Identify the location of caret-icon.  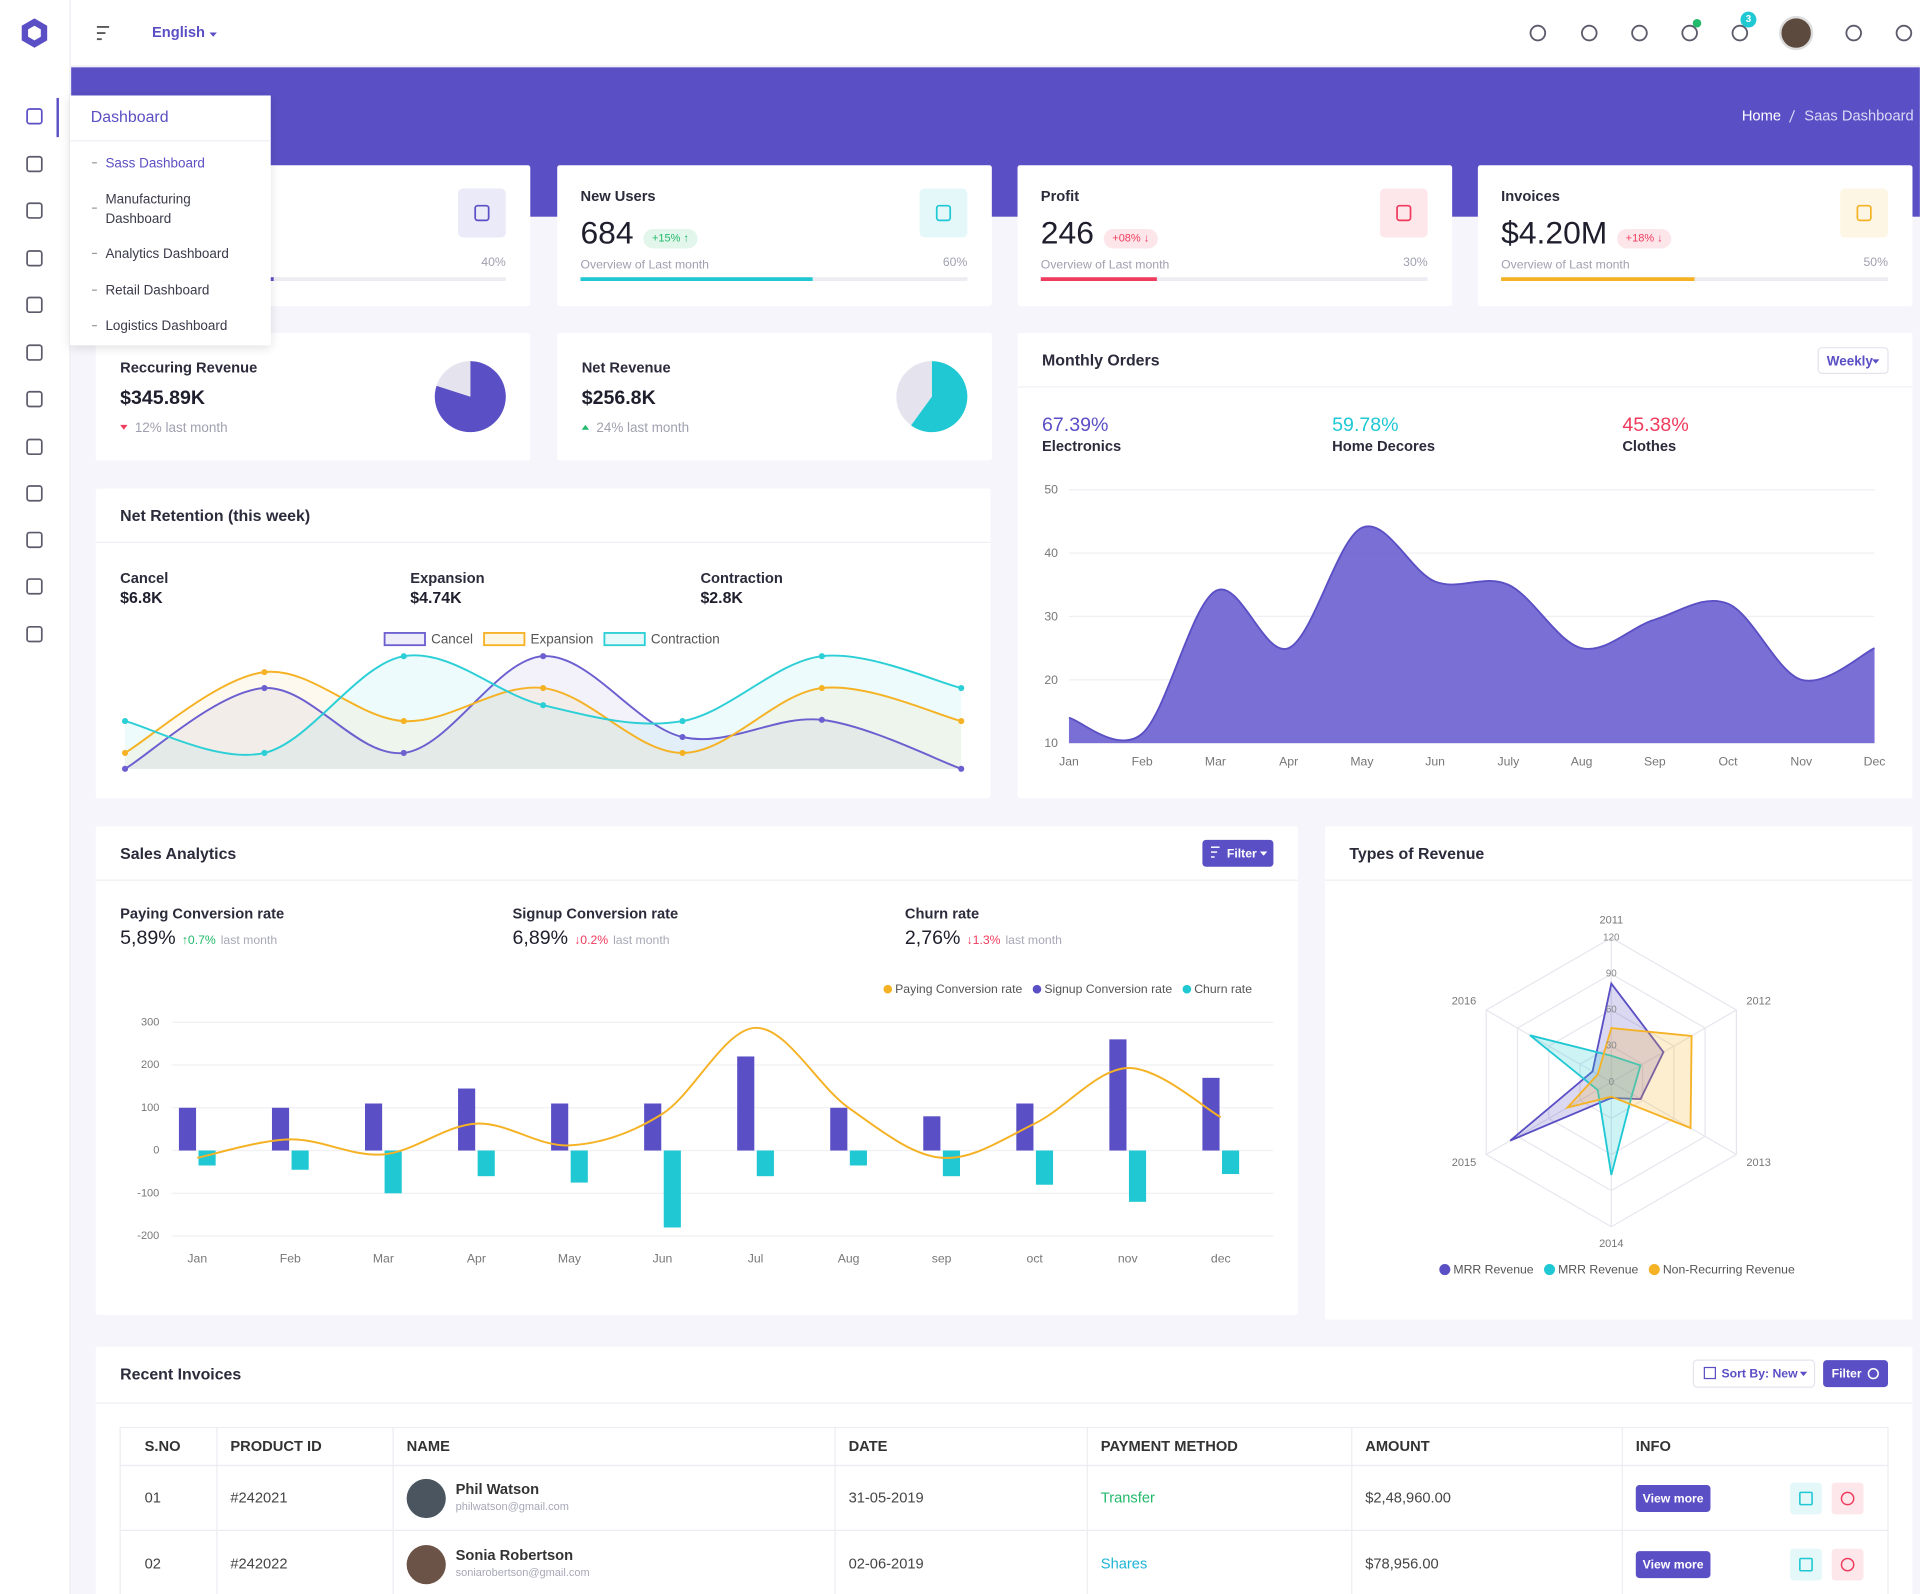
(1876, 361).